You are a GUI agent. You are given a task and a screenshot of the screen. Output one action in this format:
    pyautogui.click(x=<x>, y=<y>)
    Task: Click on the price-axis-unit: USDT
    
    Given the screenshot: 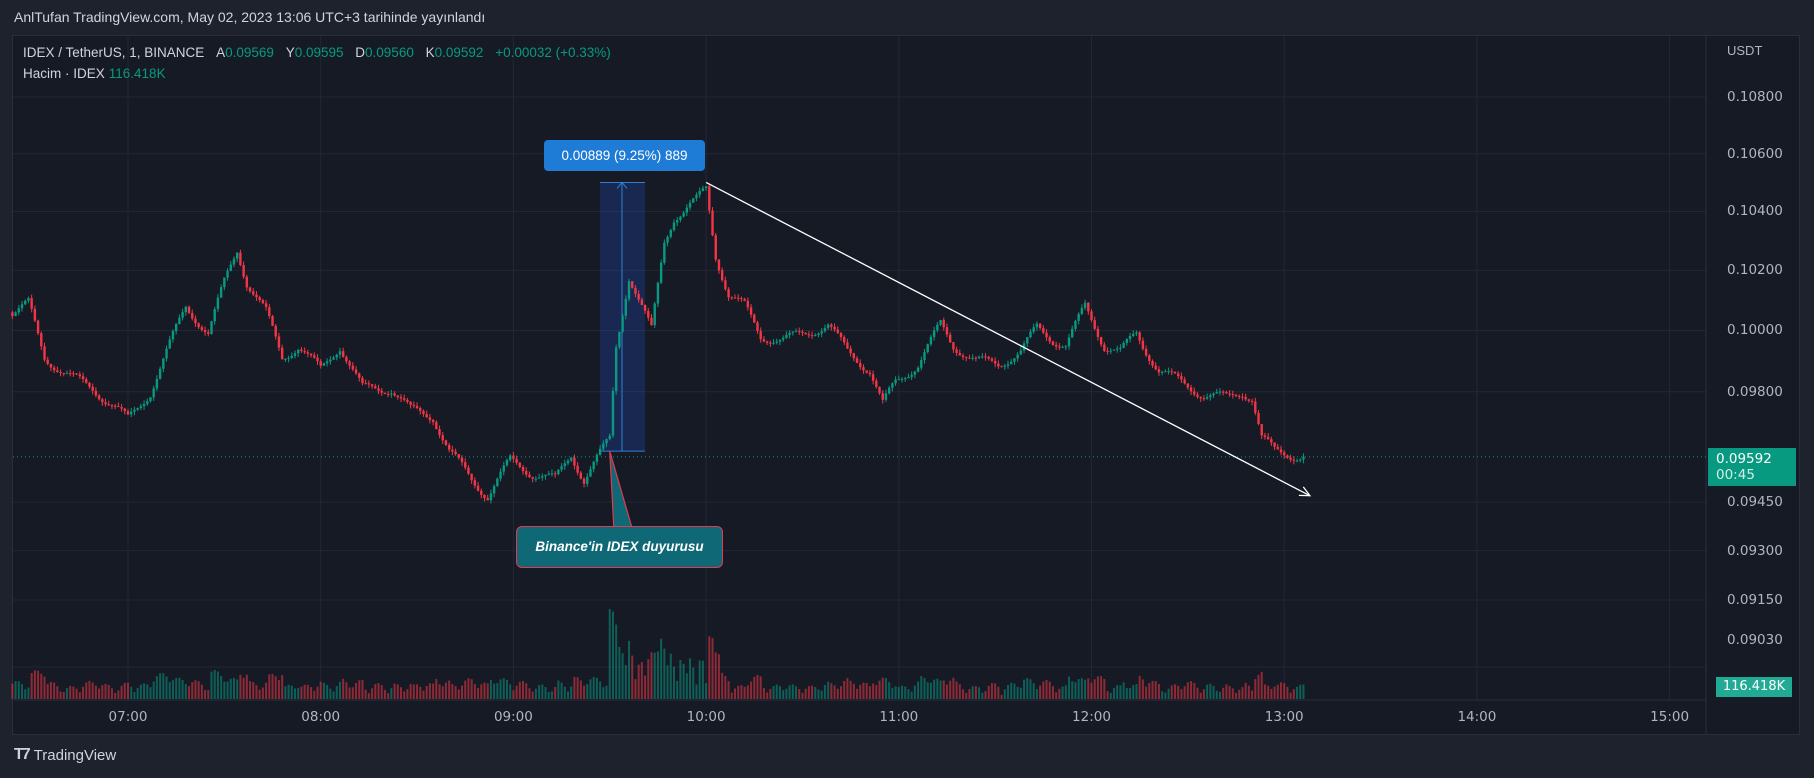 What is the action you would take?
    pyautogui.click(x=1745, y=50)
    